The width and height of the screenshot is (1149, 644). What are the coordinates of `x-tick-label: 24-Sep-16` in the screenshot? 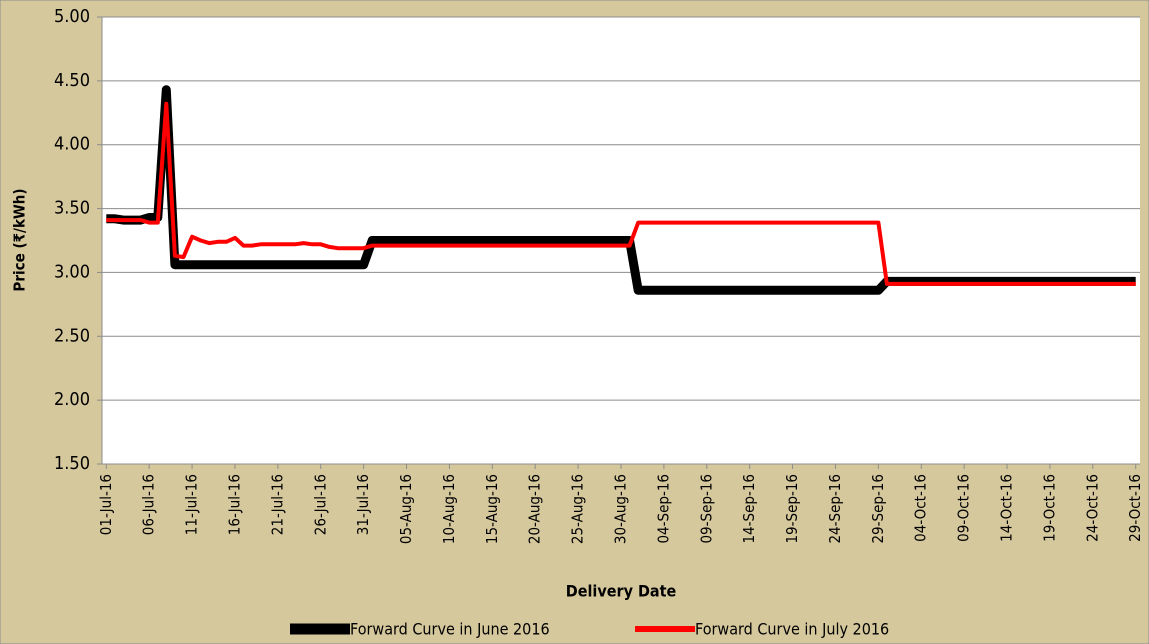 It's located at (835, 509).